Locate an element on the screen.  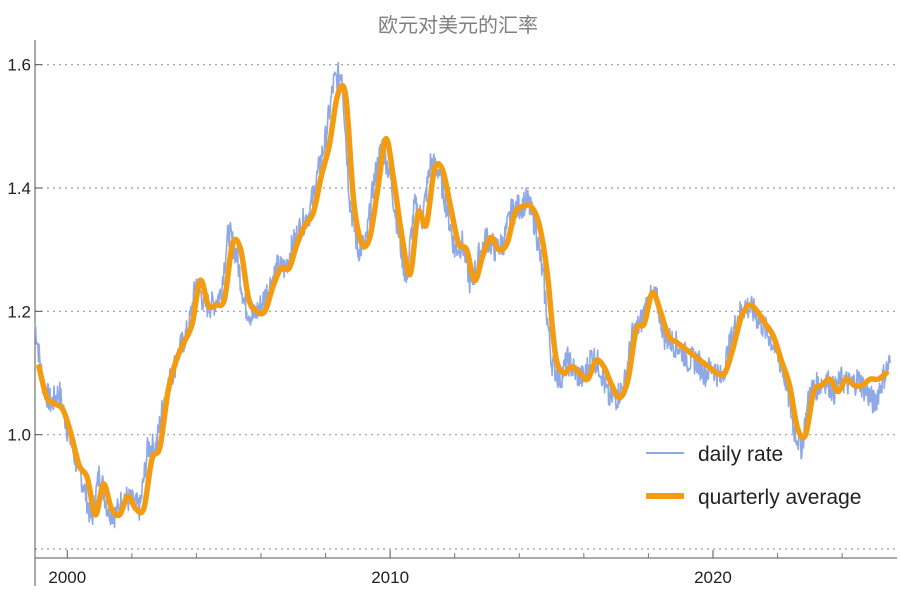
x-tick-label: 2000 is located at coordinates (67, 577).